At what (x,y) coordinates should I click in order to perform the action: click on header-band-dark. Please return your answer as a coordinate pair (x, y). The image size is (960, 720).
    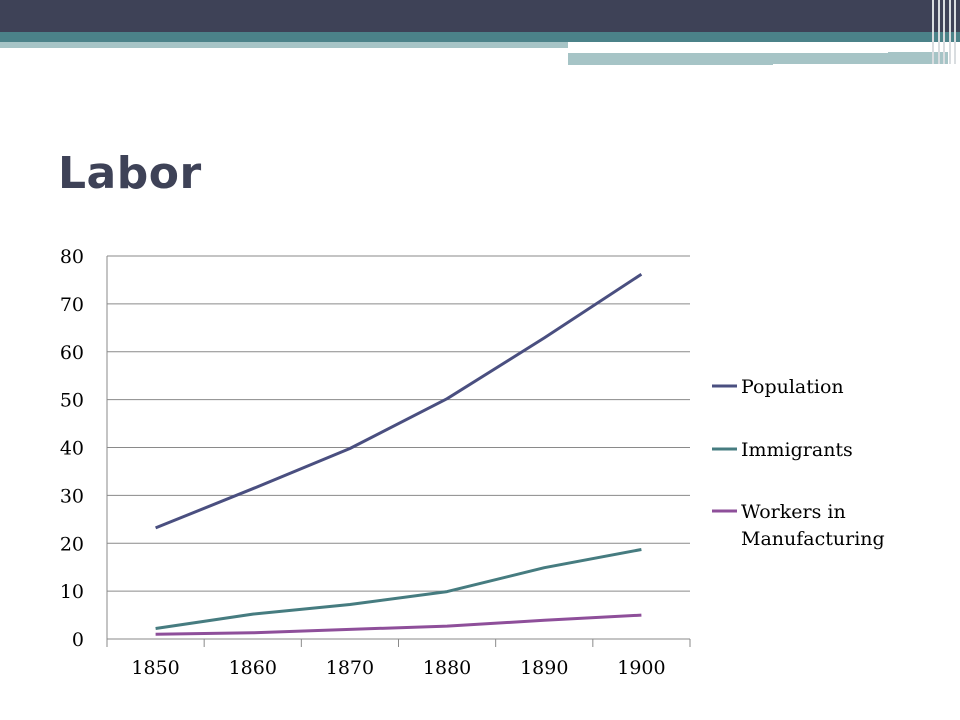
    Looking at the image, I should click on (480, 16).